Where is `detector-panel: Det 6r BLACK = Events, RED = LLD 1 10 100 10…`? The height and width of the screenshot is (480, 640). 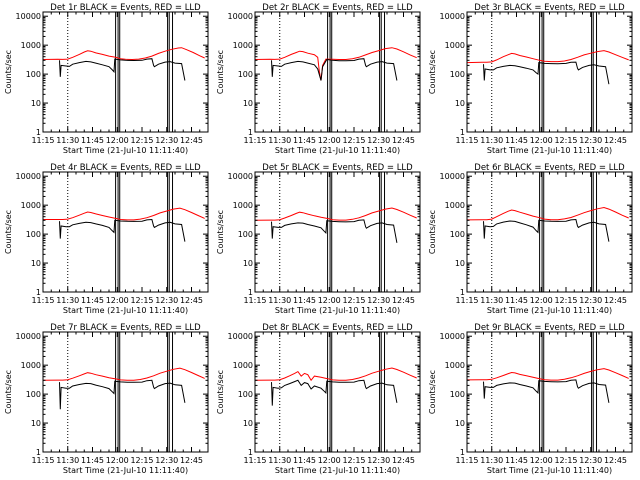
detector-panel: Det 6r BLACK = Events, RED = LLD 1 10 100 10… is located at coordinates (530, 239).